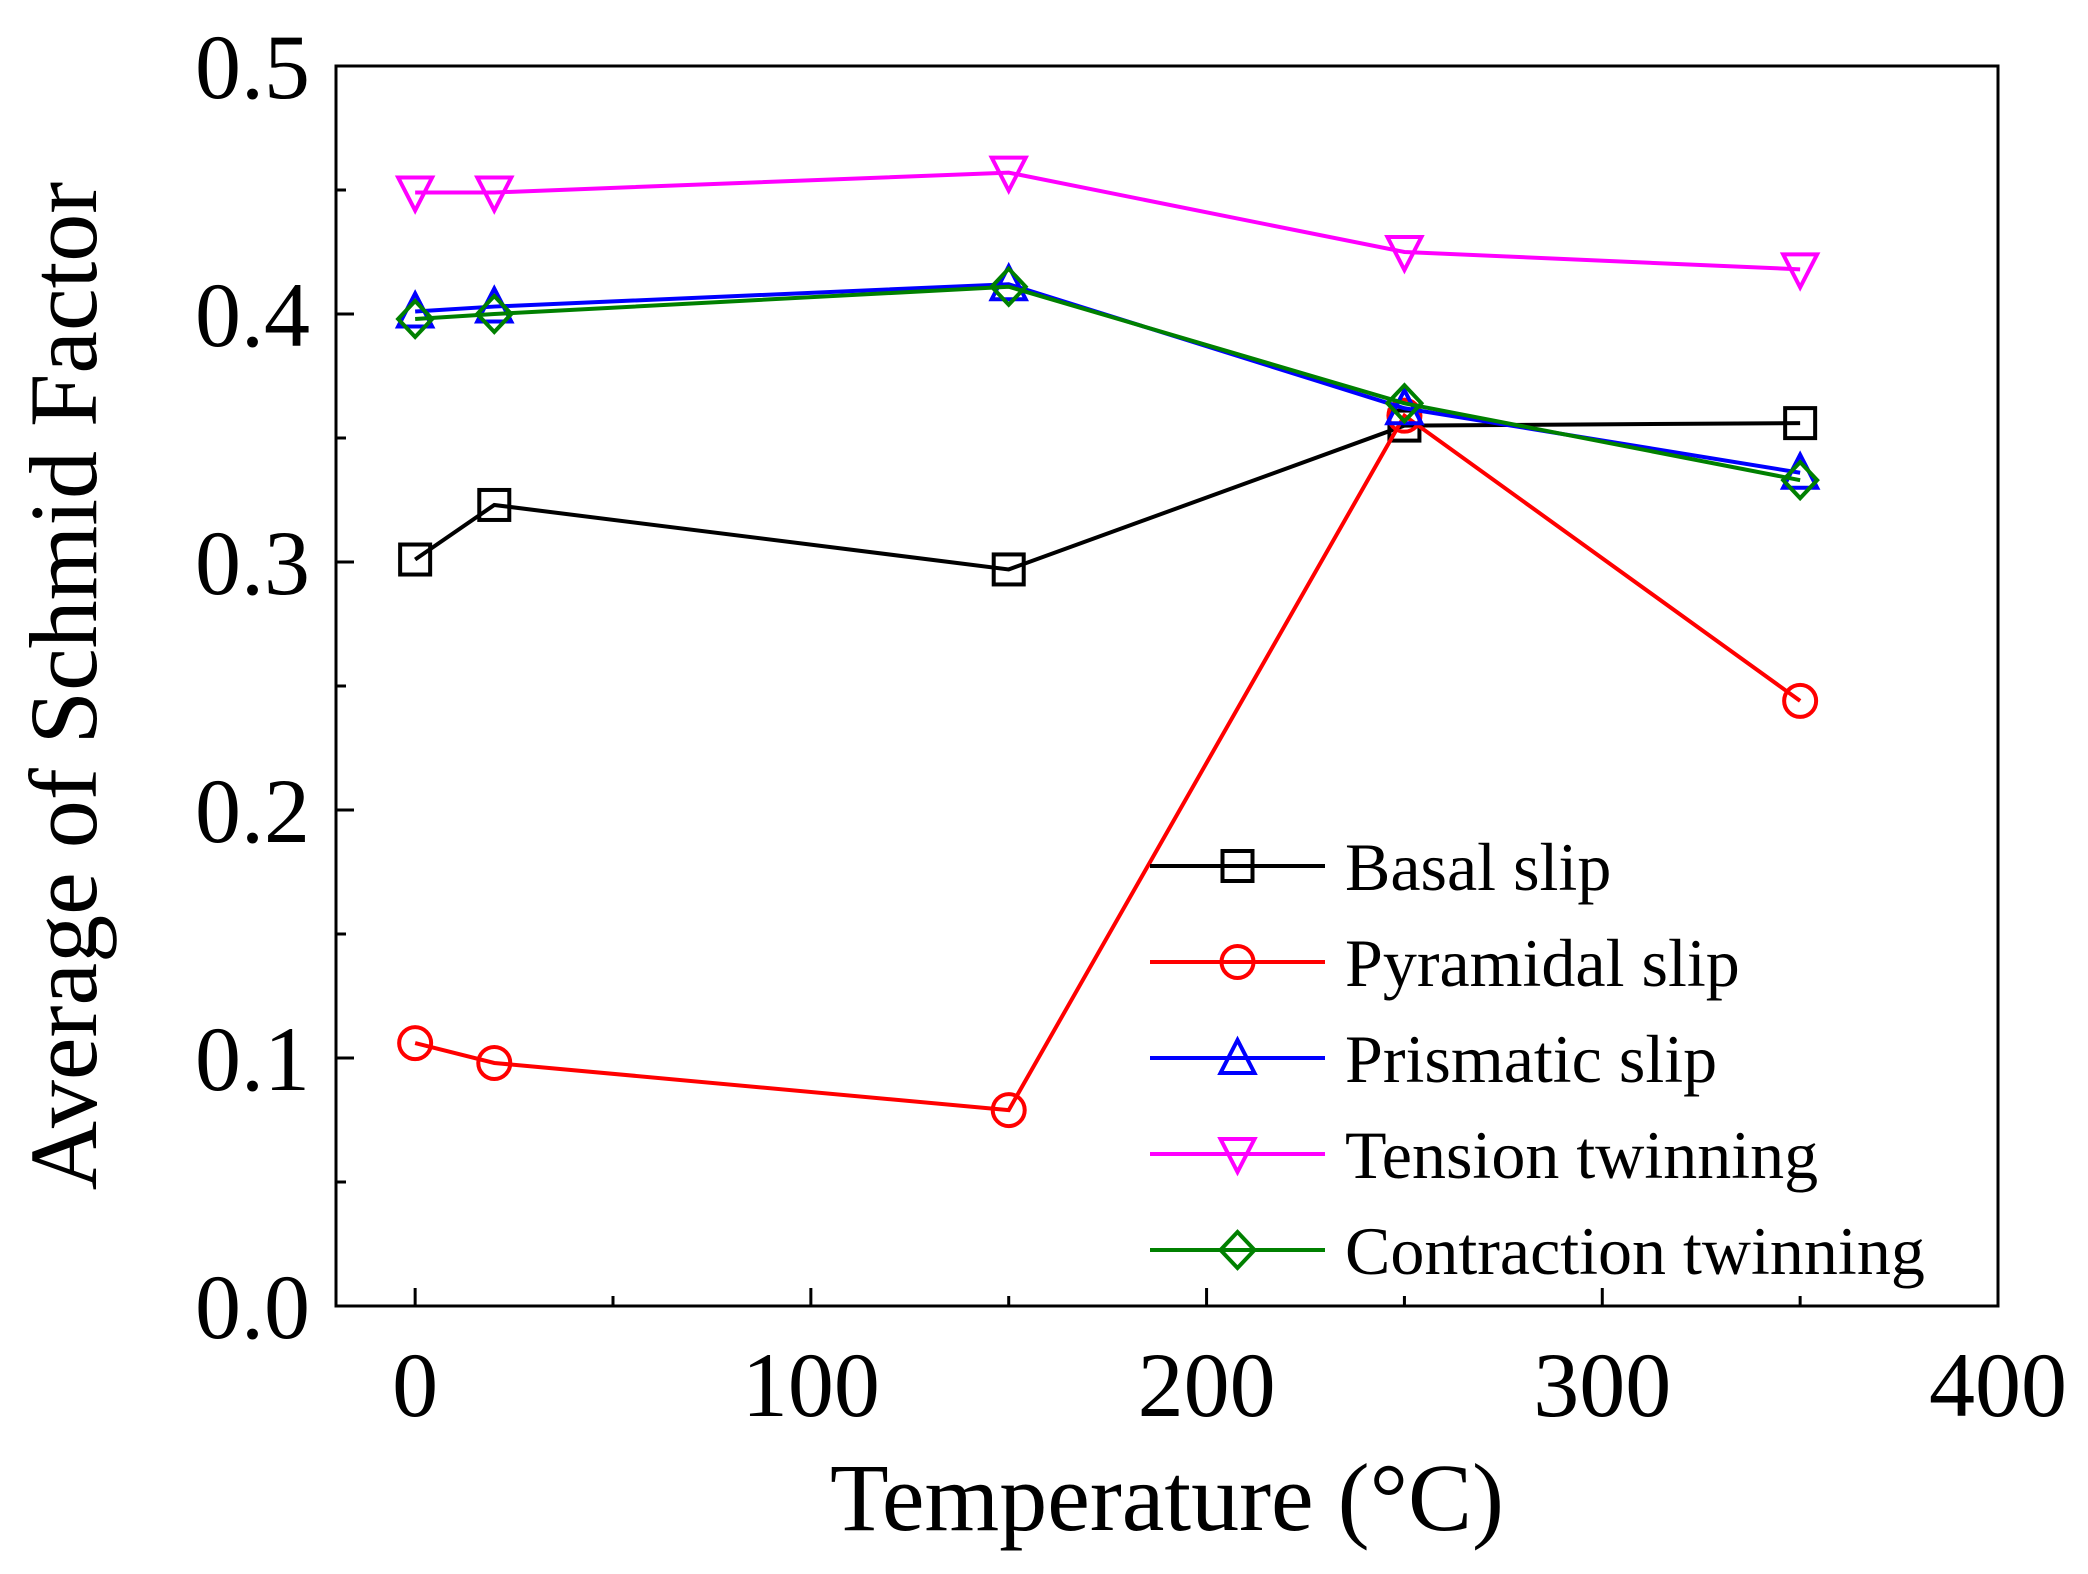  What do you see at coordinates (252, 315) in the screenshot?
I see `y-tick-label: 0.4` at bounding box center [252, 315].